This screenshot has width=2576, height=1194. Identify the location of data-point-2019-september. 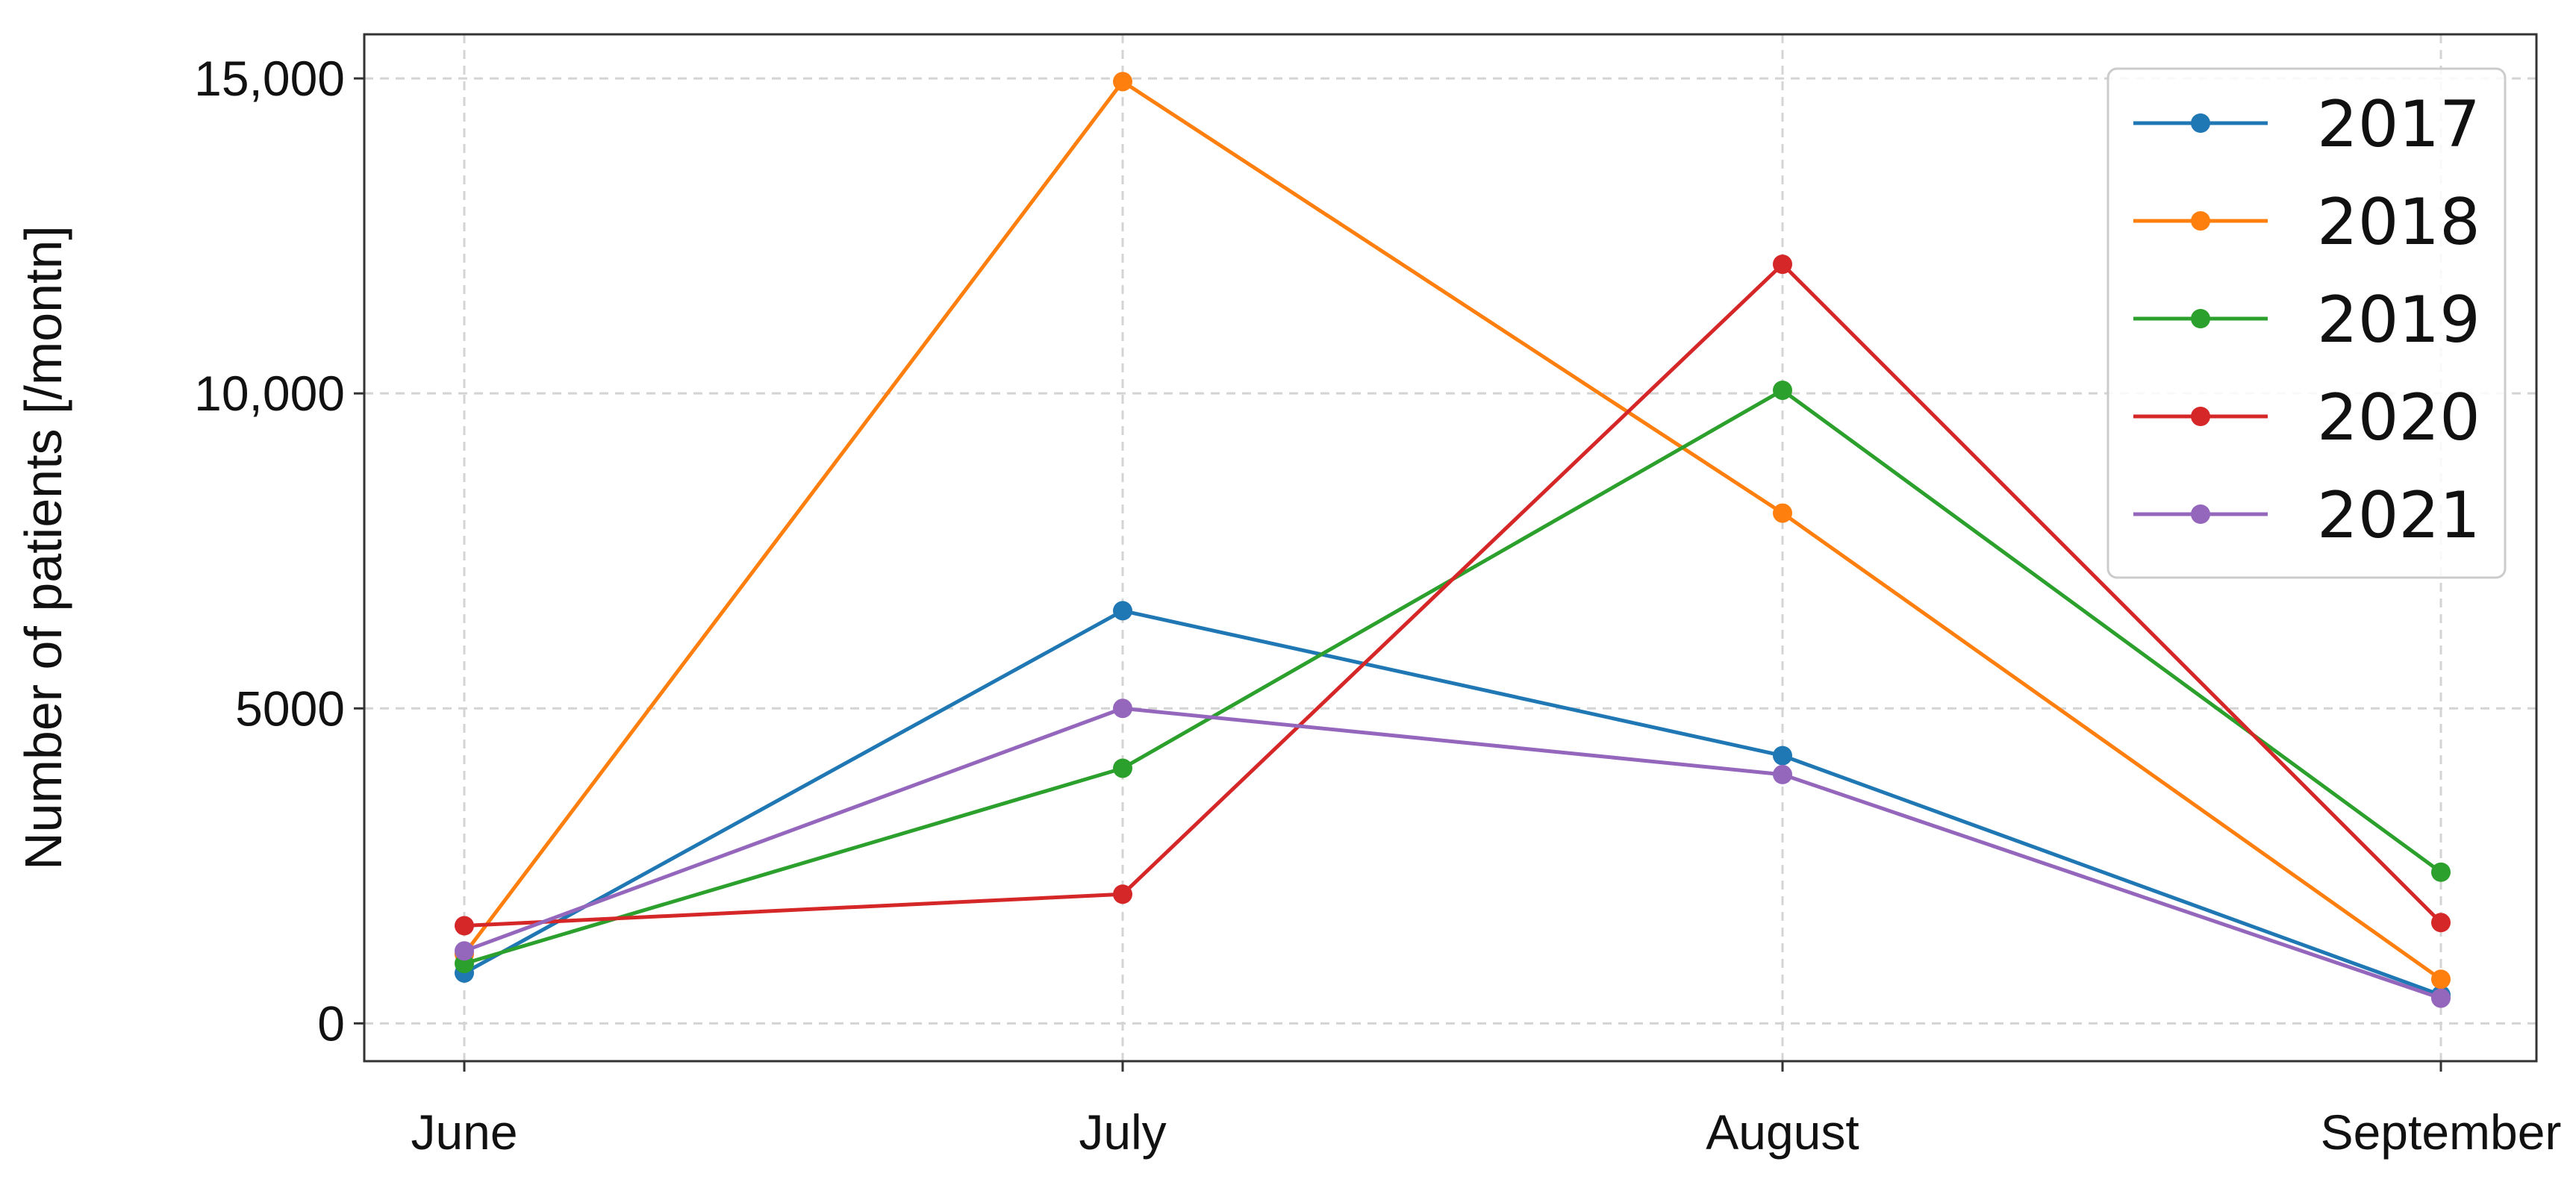
(2441, 872).